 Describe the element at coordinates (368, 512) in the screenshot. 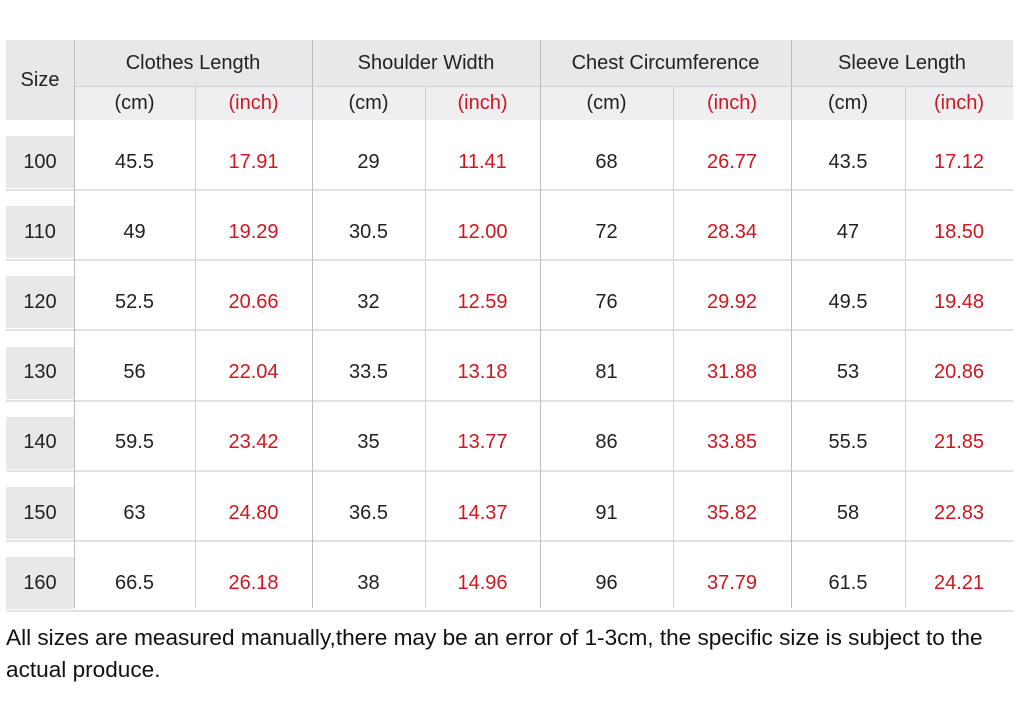

I see `cell: 36.5` at that location.